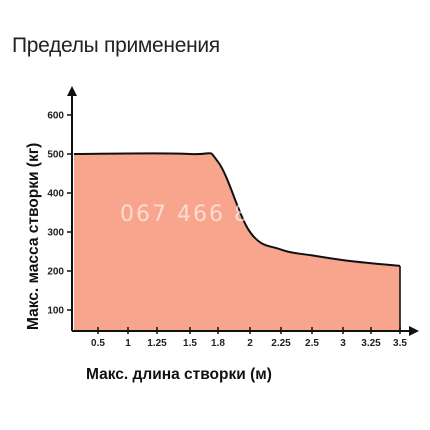 The height and width of the screenshot is (430, 430). What do you see at coordinates (55, 155) in the screenshot?
I see `y-tick-label: 500` at bounding box center [55, 155].